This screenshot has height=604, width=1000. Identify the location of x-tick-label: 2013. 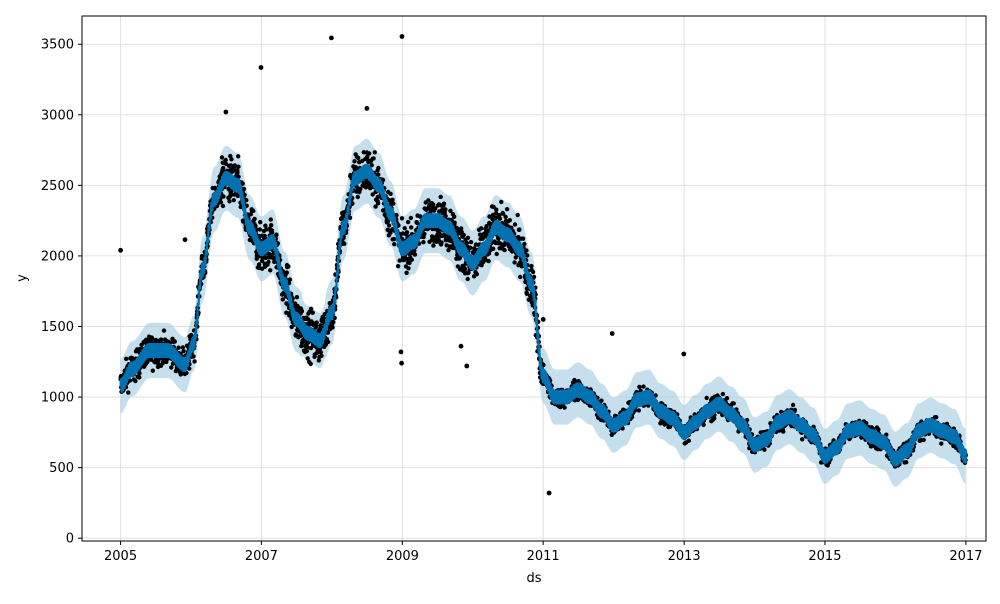
(684, 556).